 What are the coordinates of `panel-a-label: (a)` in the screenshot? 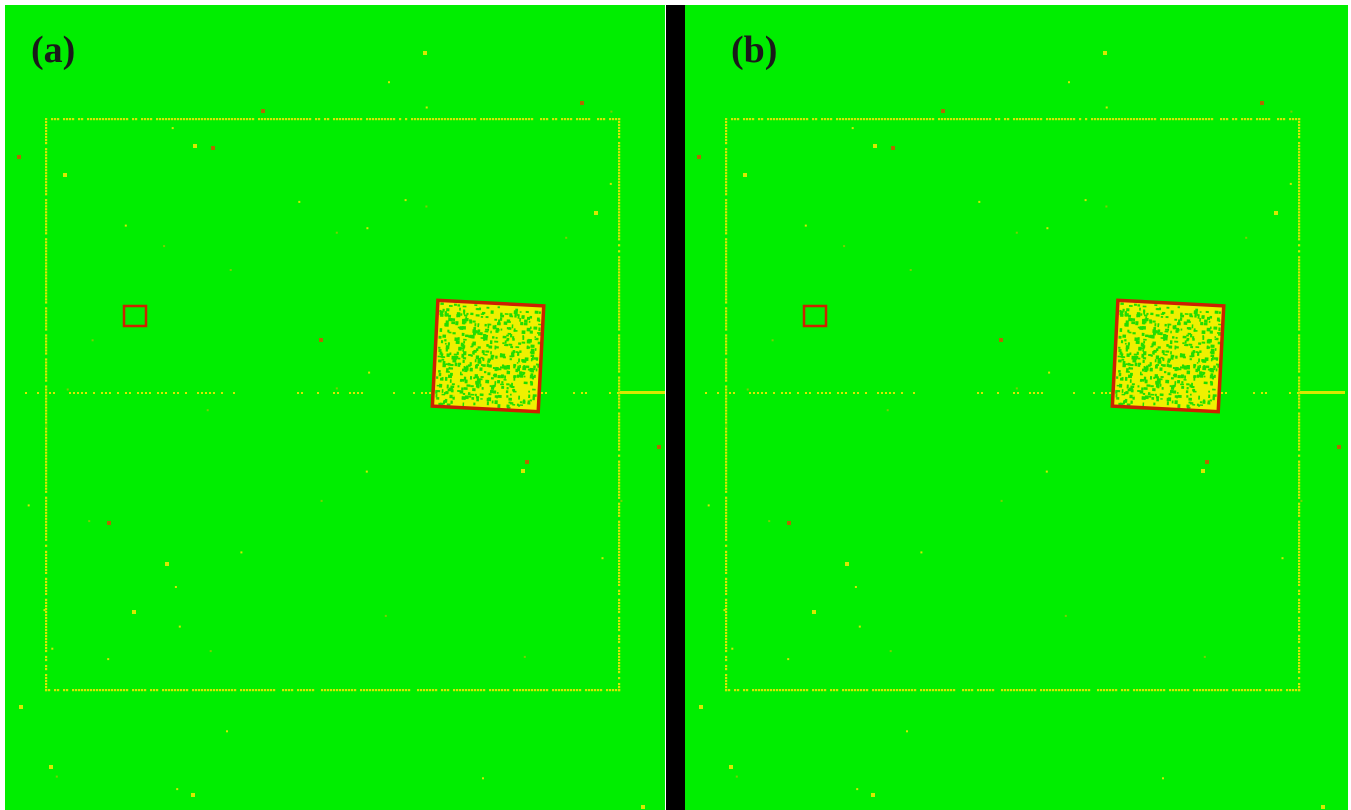 It's located at (53, 50).